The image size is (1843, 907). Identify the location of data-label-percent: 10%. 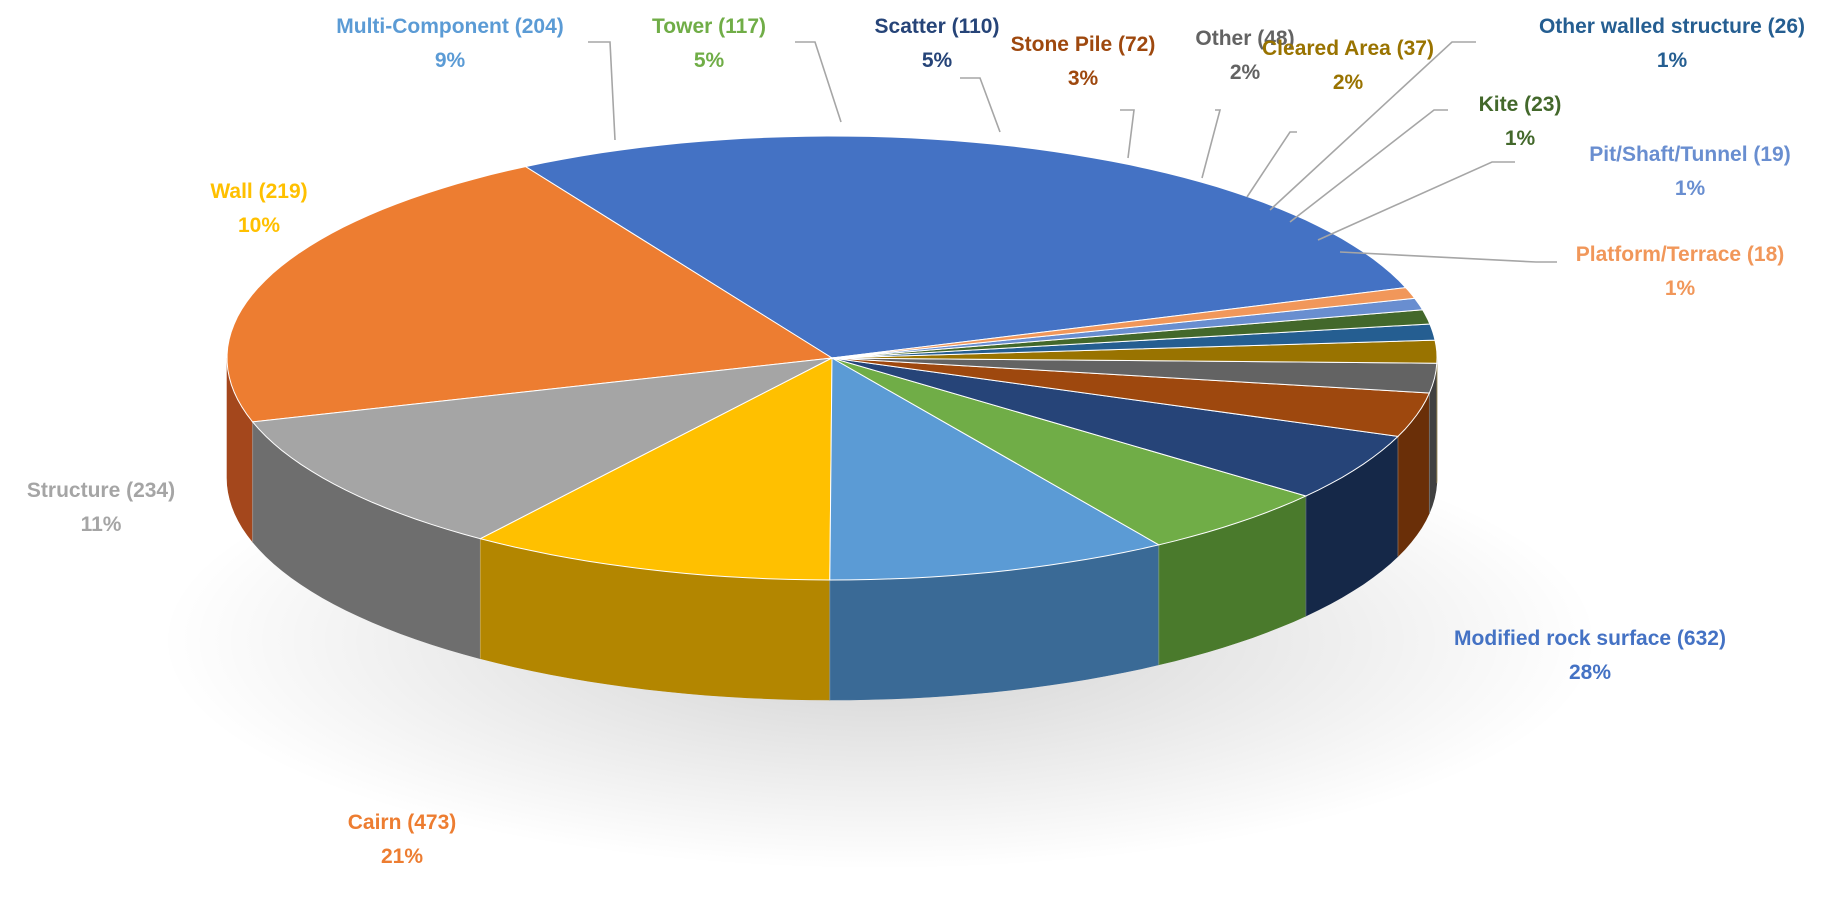
(259, 225).